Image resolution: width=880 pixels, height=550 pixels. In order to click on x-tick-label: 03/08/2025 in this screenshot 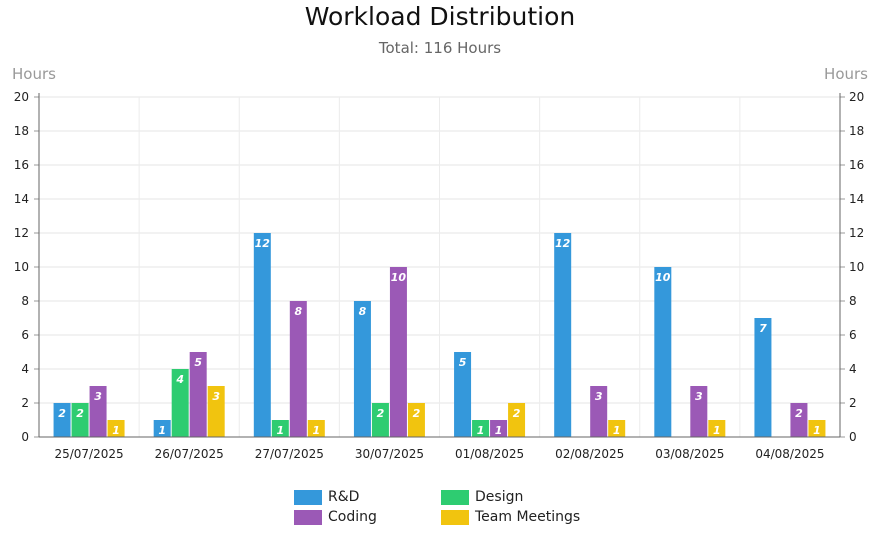, I will do `click(689, 454)`.